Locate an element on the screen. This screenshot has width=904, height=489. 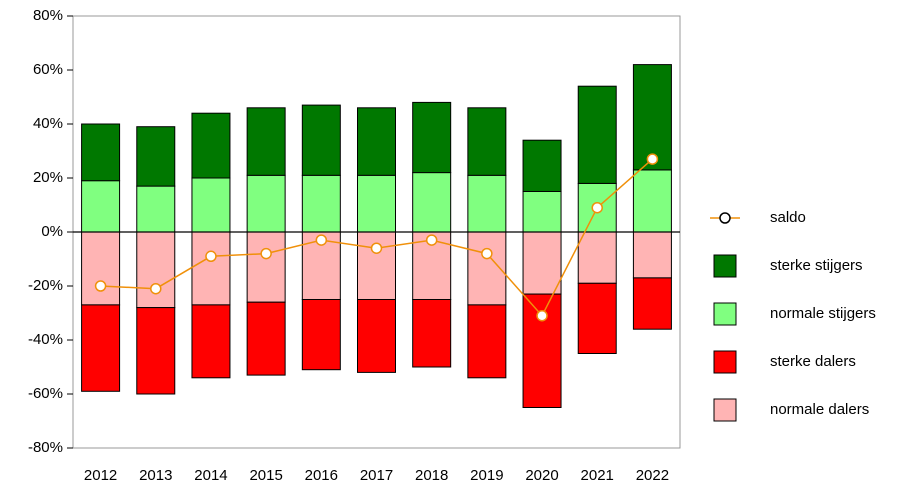
y-tick-label: 20% is located at coordinates (48, 177).